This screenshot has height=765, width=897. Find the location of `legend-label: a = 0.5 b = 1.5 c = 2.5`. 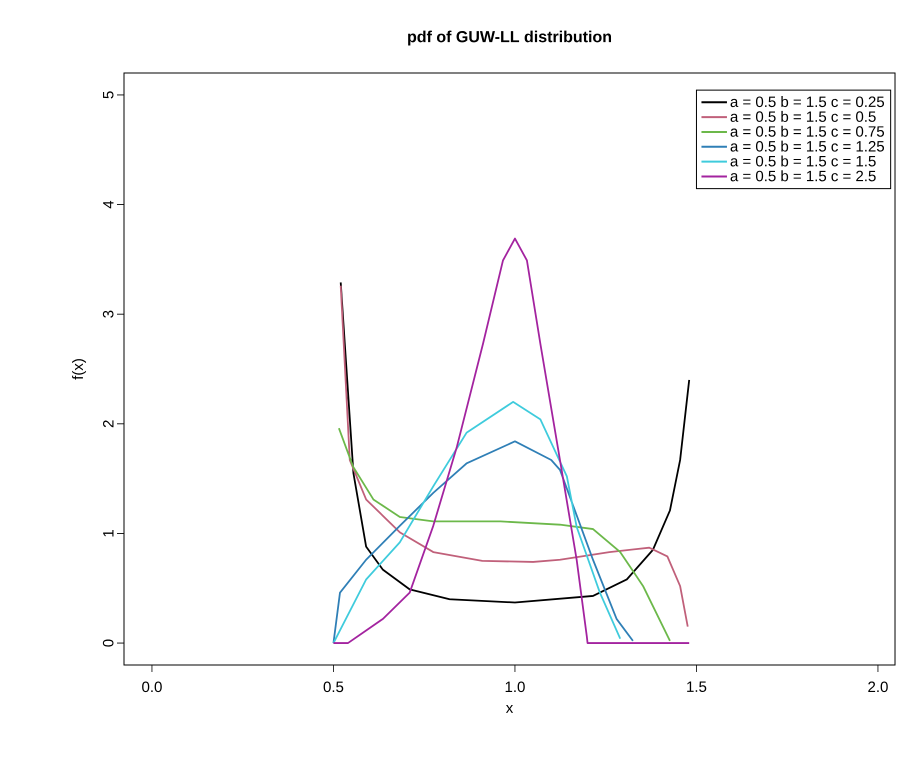

legend-label: a = 0.5 b = 1.5 c = 2.5 is located at coordinates (803, 176).